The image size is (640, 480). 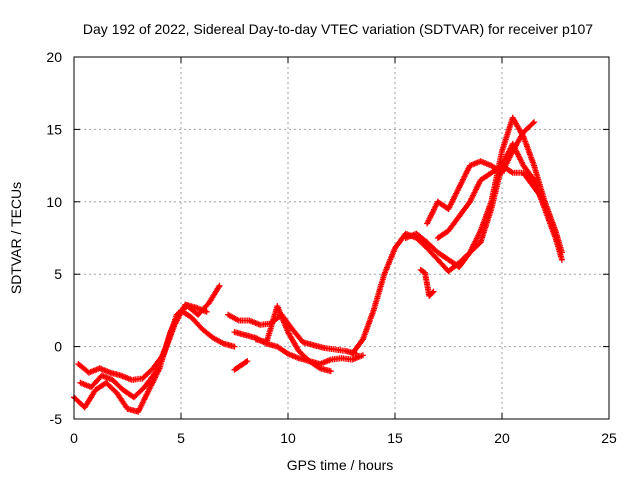 What do you see at coordinates (54, 129) in the screenshot?
I see `y-tick-label: 15` at bounding box center [54, 129].